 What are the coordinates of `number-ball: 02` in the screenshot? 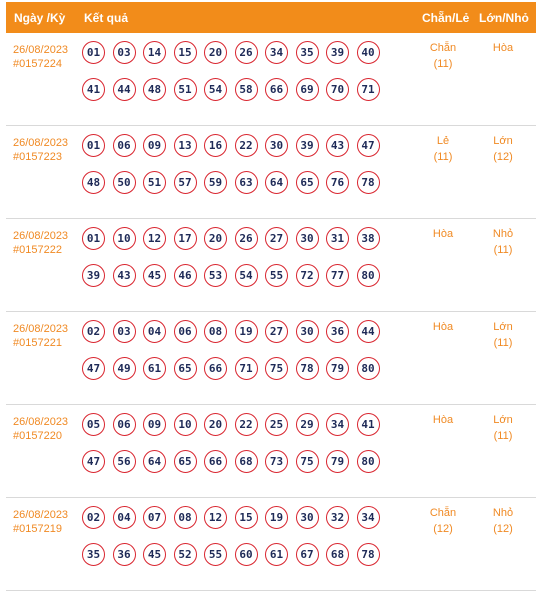 It's located at (93, 517).